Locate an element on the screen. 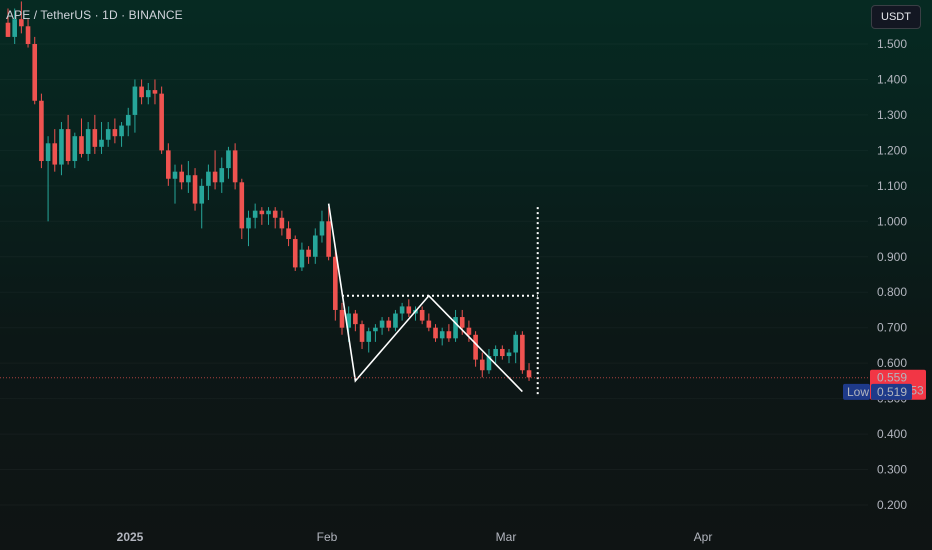  time-tick-label: Apr is located at coordinates (703, 537).